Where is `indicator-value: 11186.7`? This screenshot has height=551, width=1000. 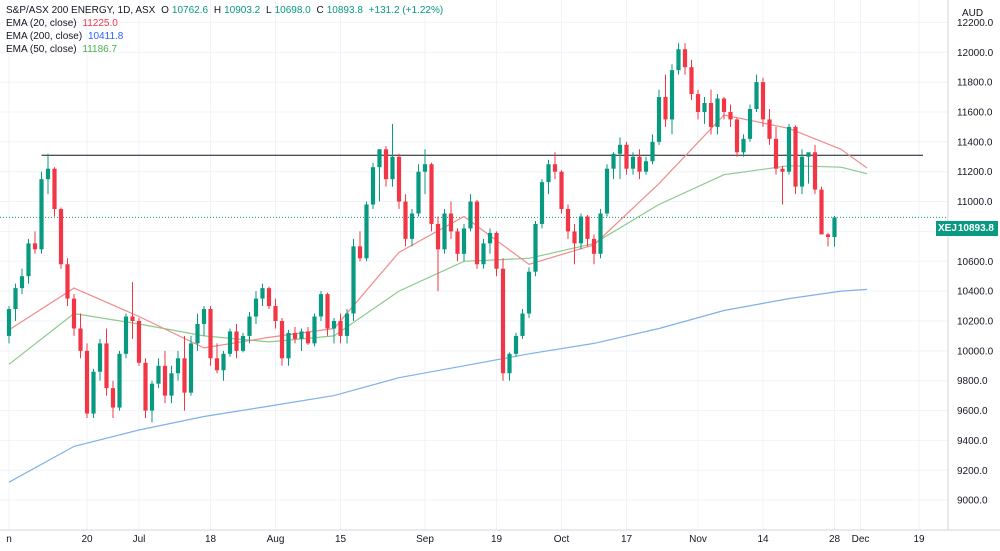 indicator-value: 11186.7 is located at coordinates (100, 49).